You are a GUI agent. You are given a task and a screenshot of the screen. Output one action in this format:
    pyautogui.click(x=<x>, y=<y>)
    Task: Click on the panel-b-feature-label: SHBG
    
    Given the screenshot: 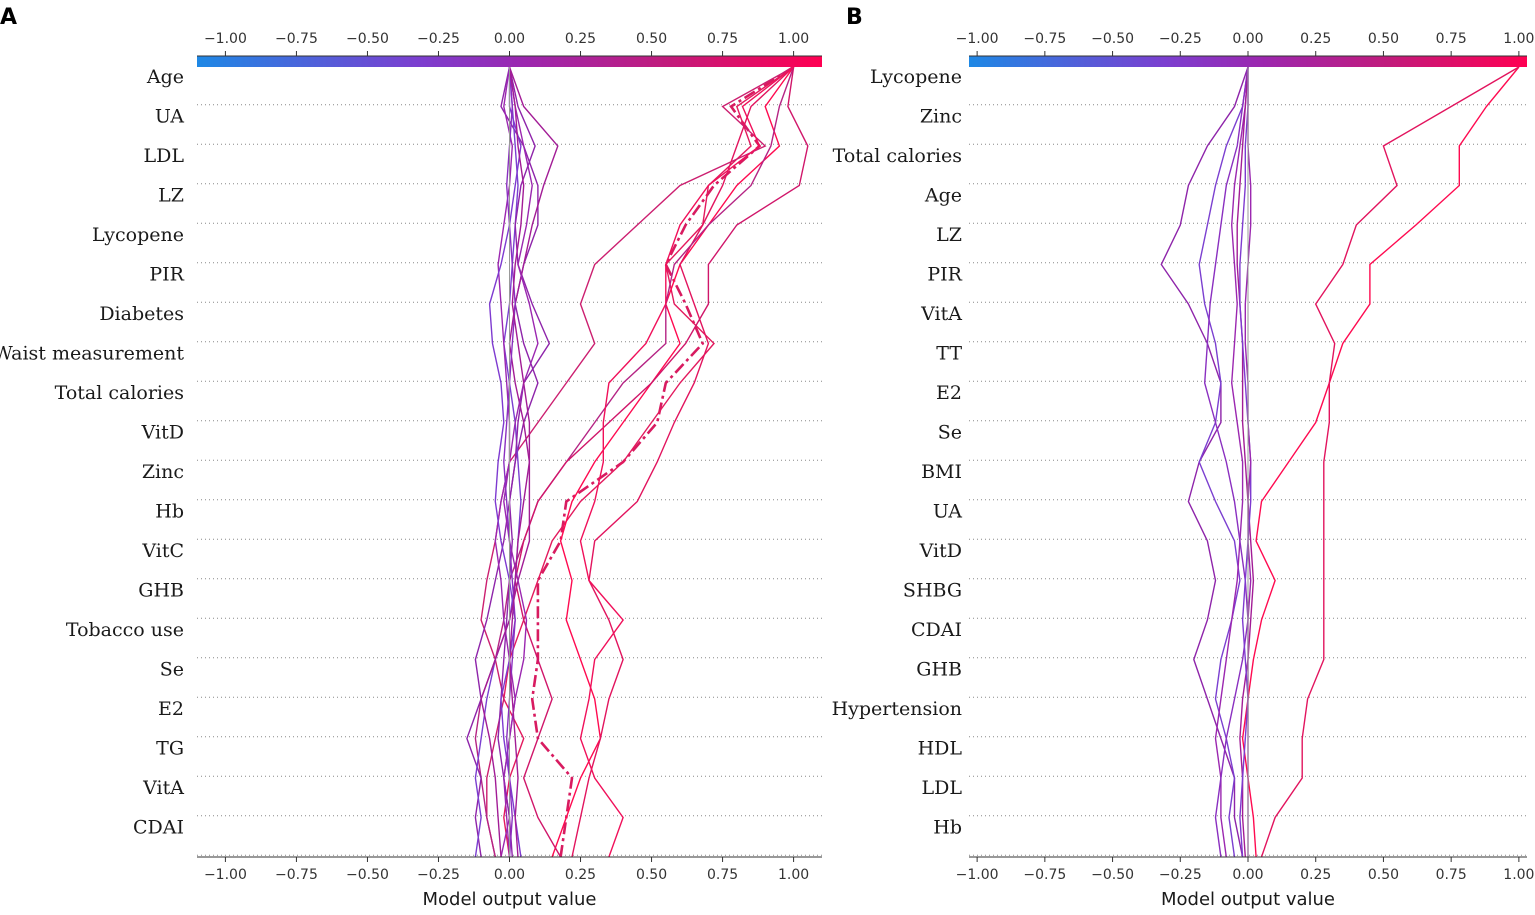 What is the action you would take?
    pyautogui.click(x=932, y=590)
    